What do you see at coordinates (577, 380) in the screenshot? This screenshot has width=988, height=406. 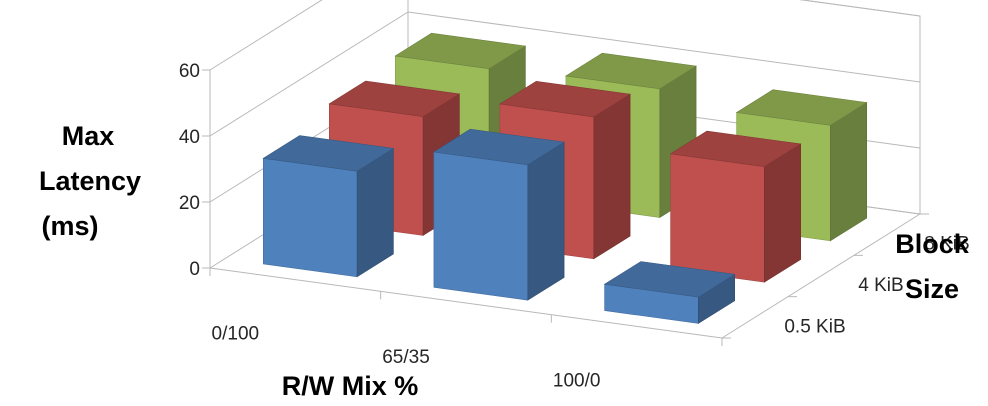 I see `x-tick-label: 100/0` at bounding box center [577, 380].